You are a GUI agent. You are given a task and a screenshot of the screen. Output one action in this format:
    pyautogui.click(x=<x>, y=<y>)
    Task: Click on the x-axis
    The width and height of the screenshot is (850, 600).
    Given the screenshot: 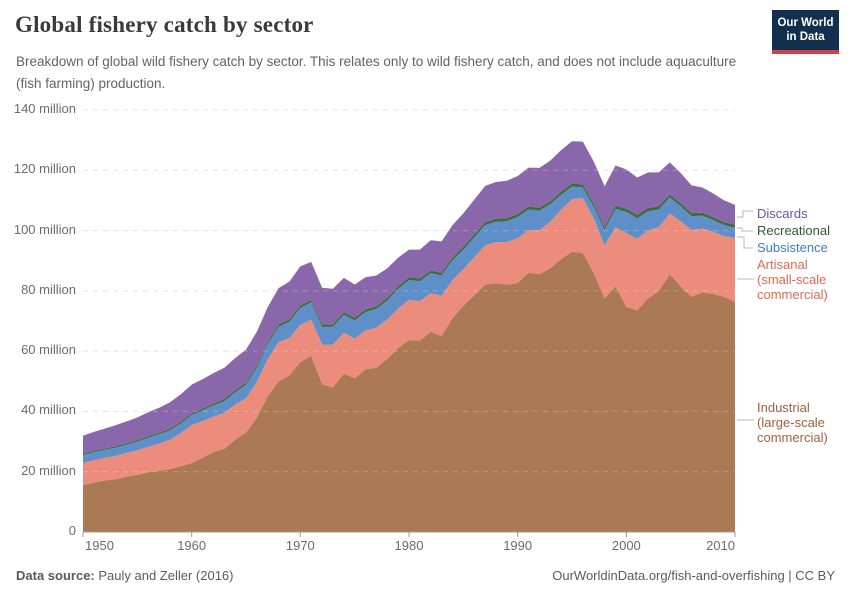 What is the action you would take?
    pyautogui.click(x=409, y=534)
    